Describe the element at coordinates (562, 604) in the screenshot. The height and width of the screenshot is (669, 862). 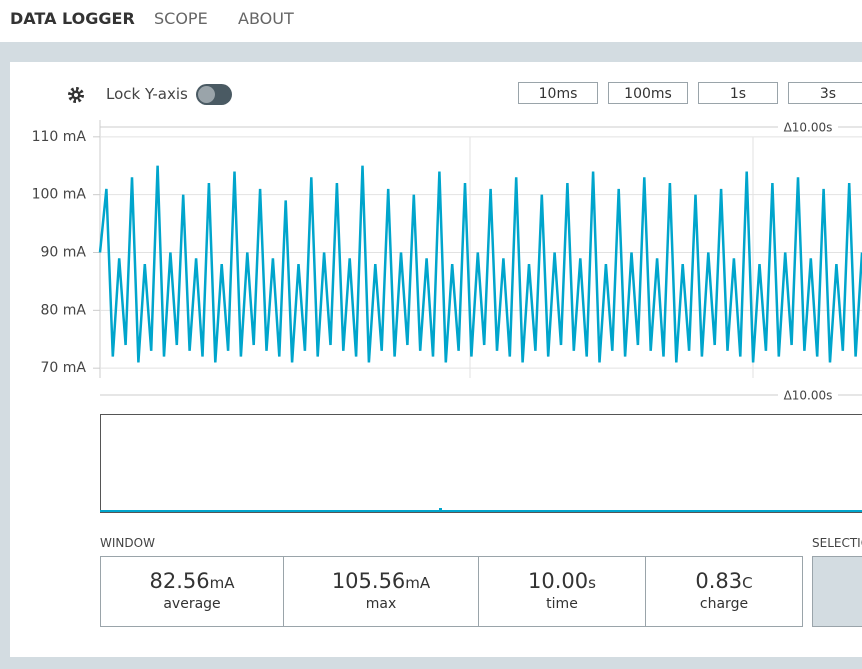
I see `stat-label: time` at that location.